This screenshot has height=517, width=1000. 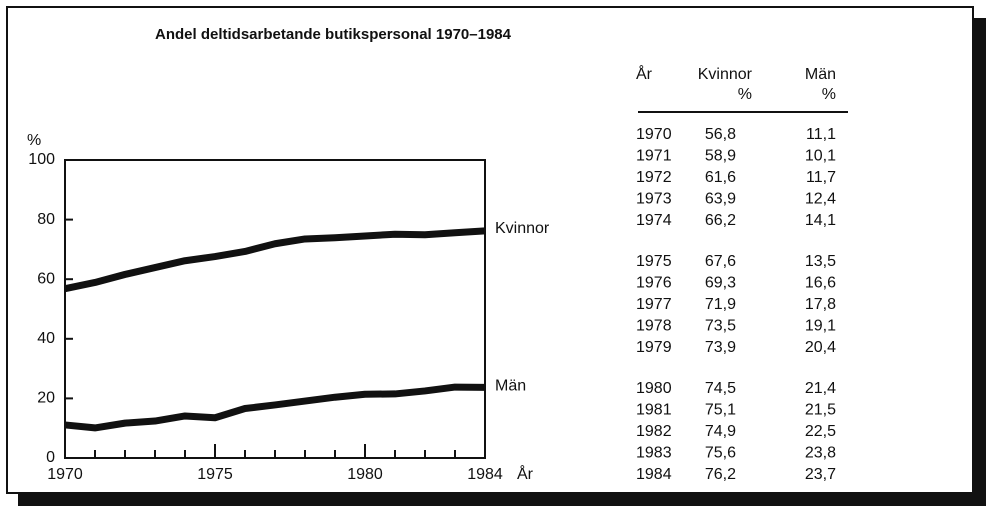 I want to click on table-value: 16,6, so click(x=820, y=283).